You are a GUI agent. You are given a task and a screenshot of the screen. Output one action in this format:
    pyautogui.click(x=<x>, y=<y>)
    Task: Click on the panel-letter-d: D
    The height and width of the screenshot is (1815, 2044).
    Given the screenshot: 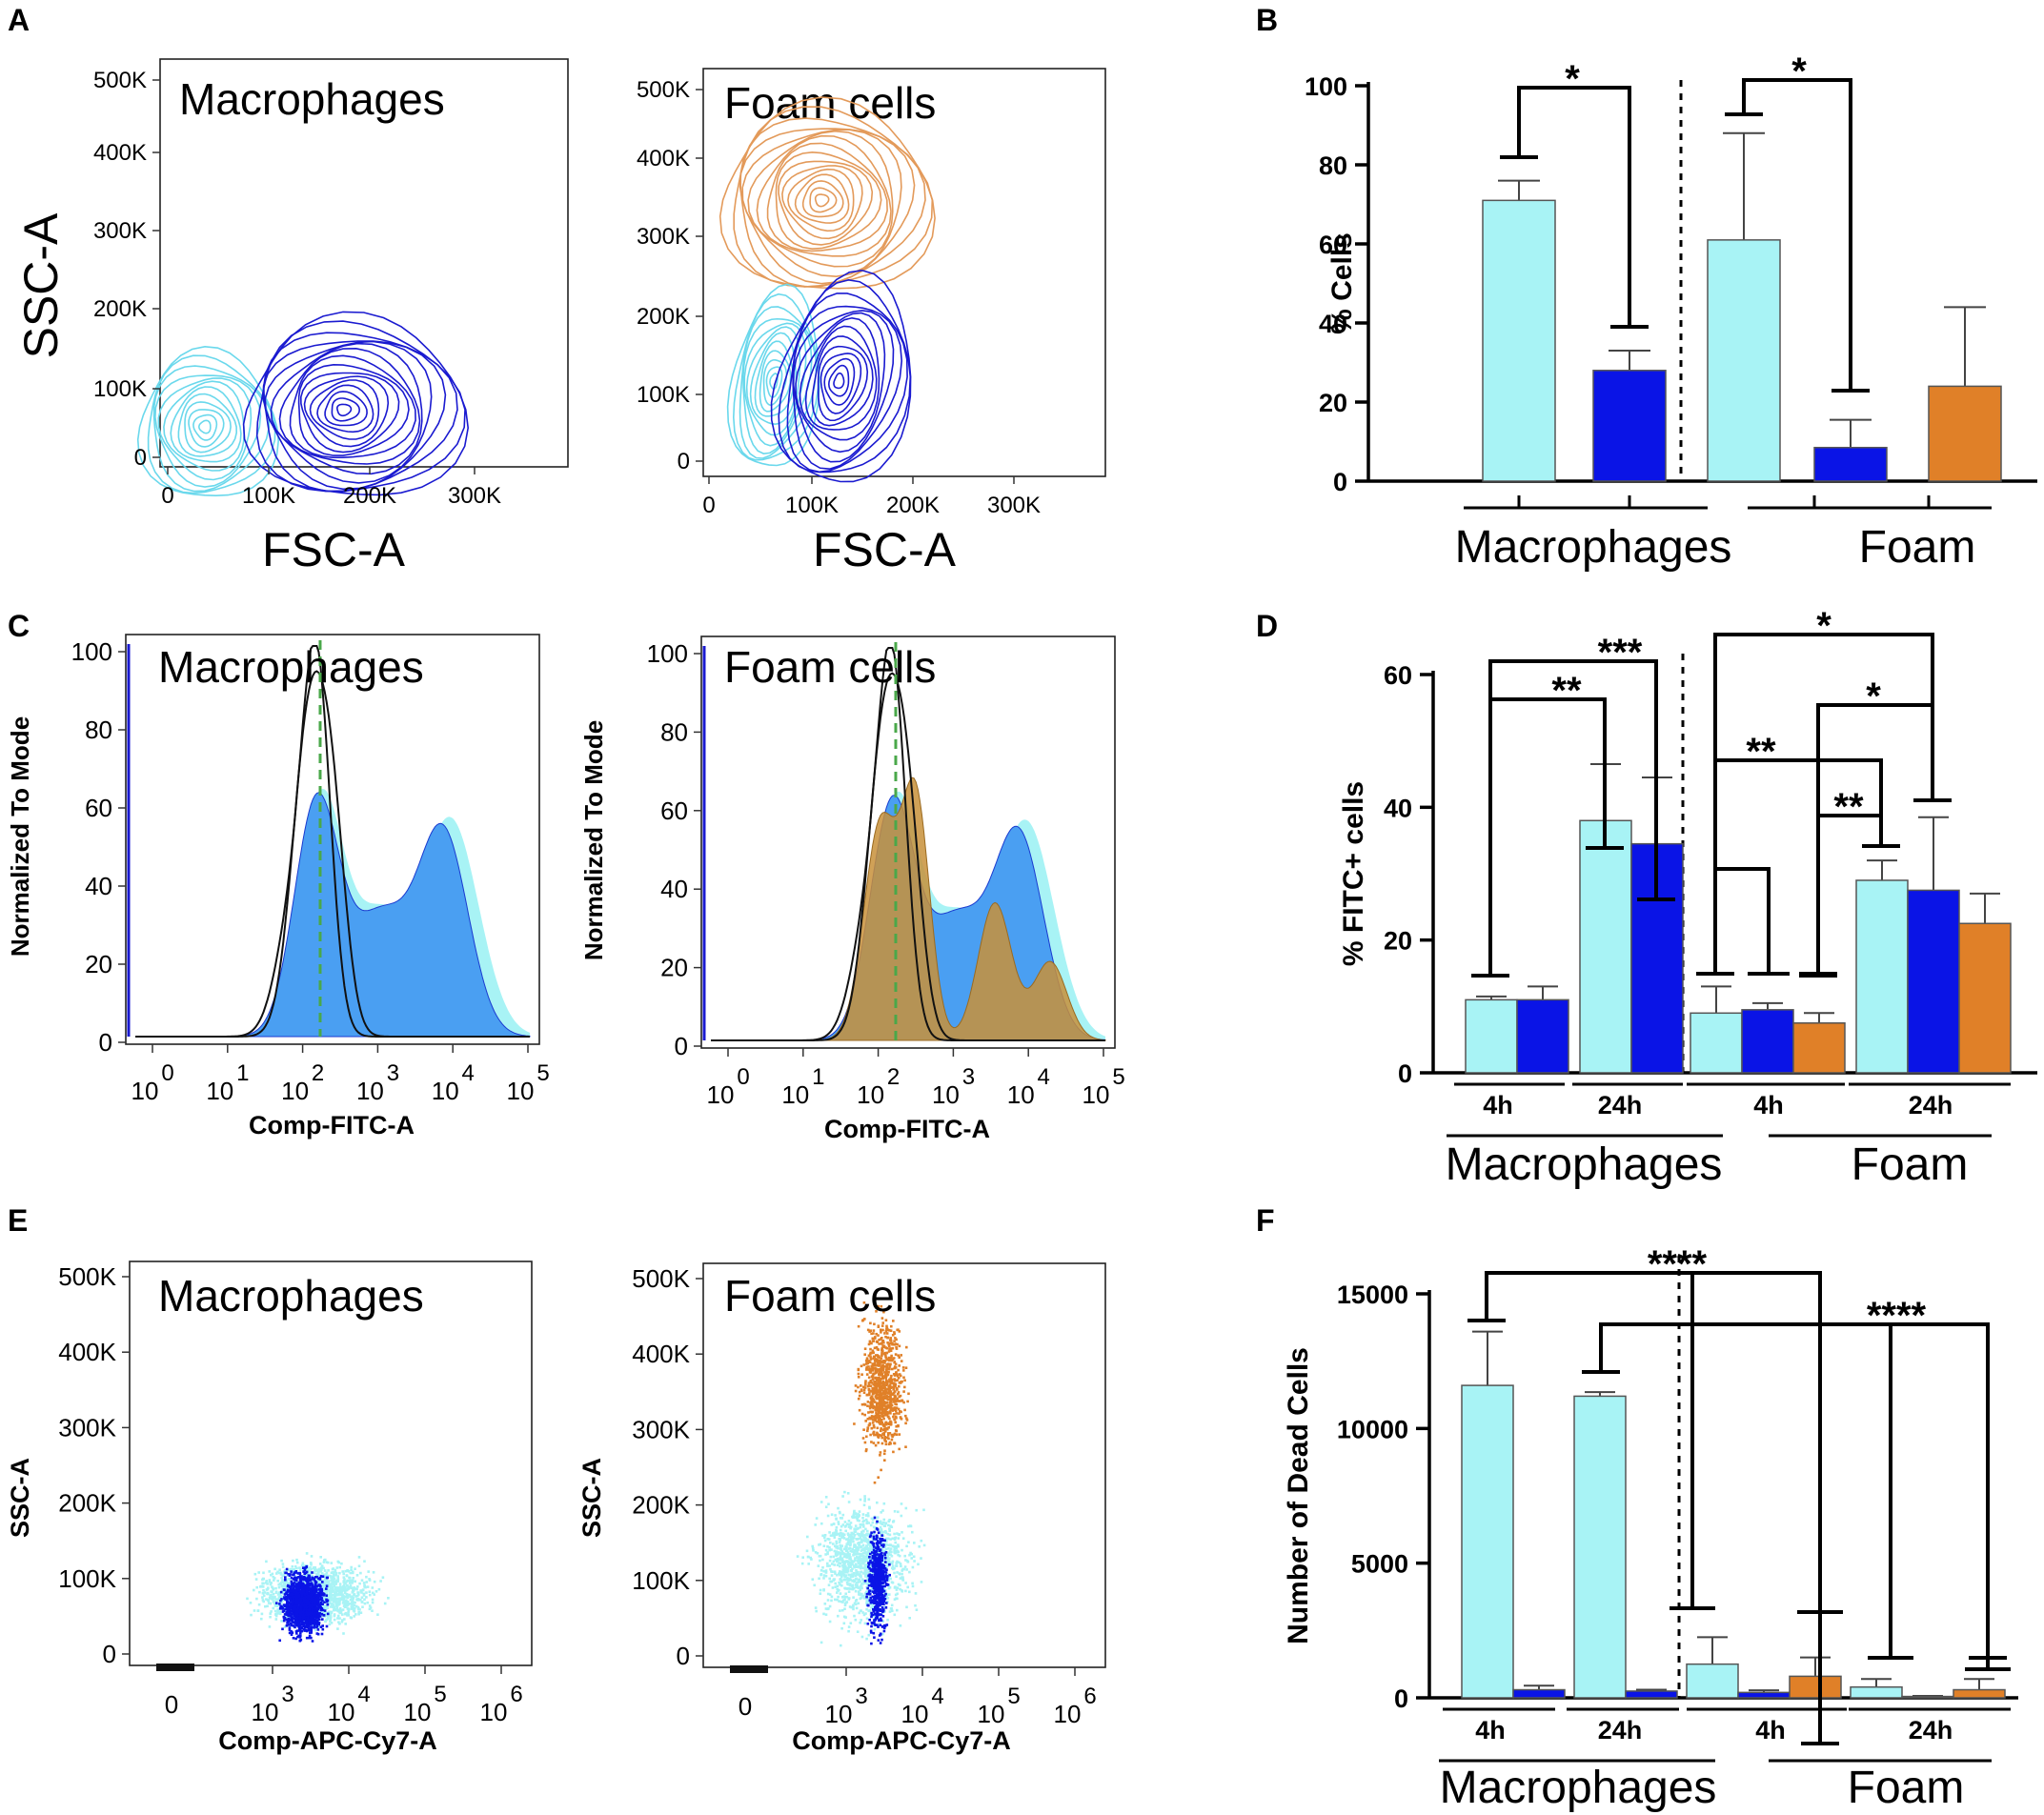 What is the action you would take?
    pyautogui.click(x=1267, y=626)
    